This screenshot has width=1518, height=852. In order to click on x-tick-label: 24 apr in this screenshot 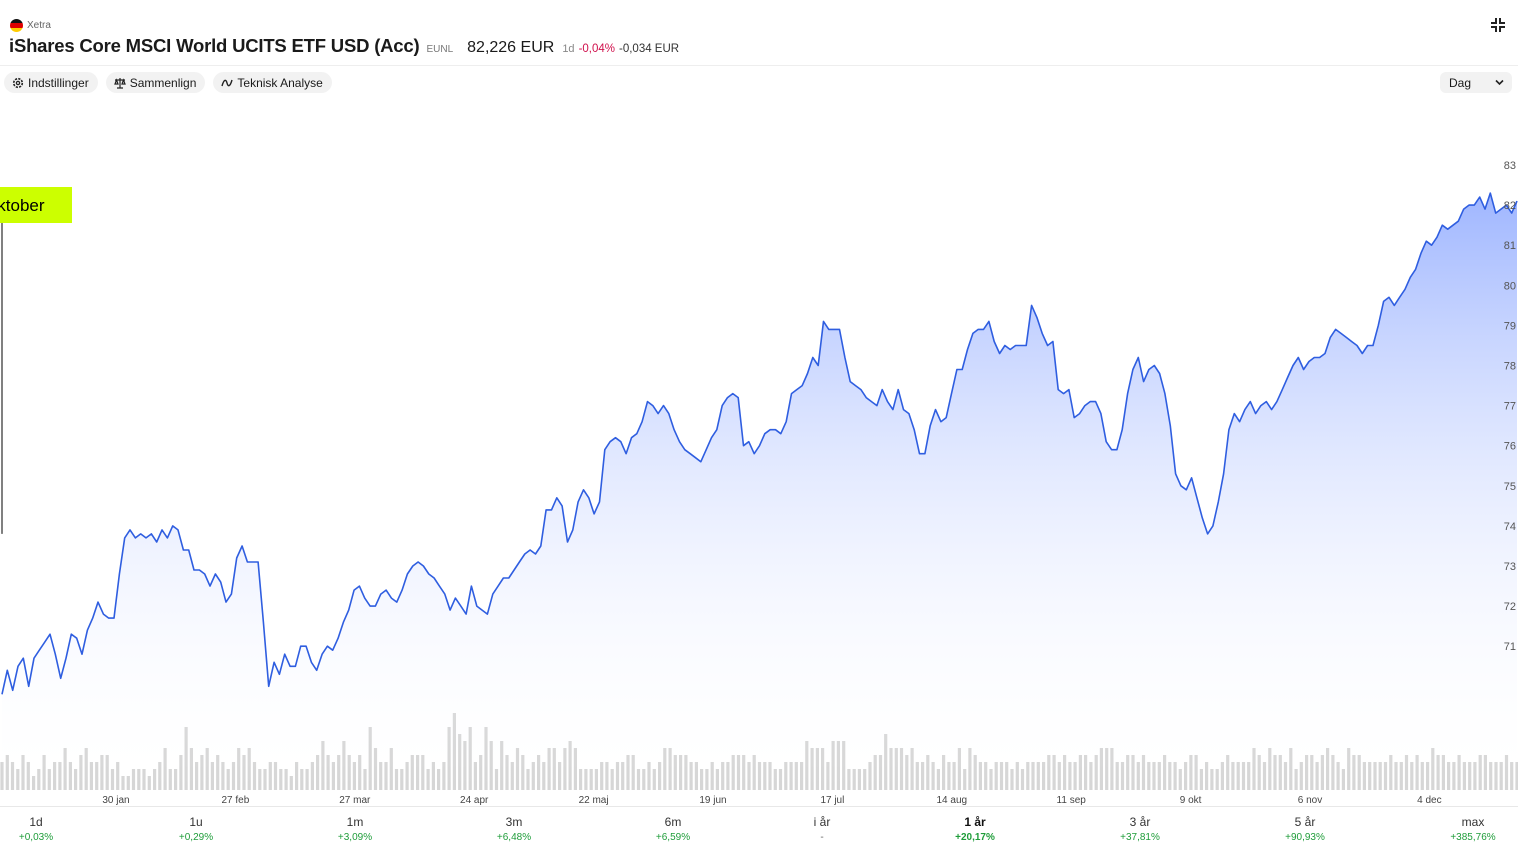, I will do `click(474, 800)`.